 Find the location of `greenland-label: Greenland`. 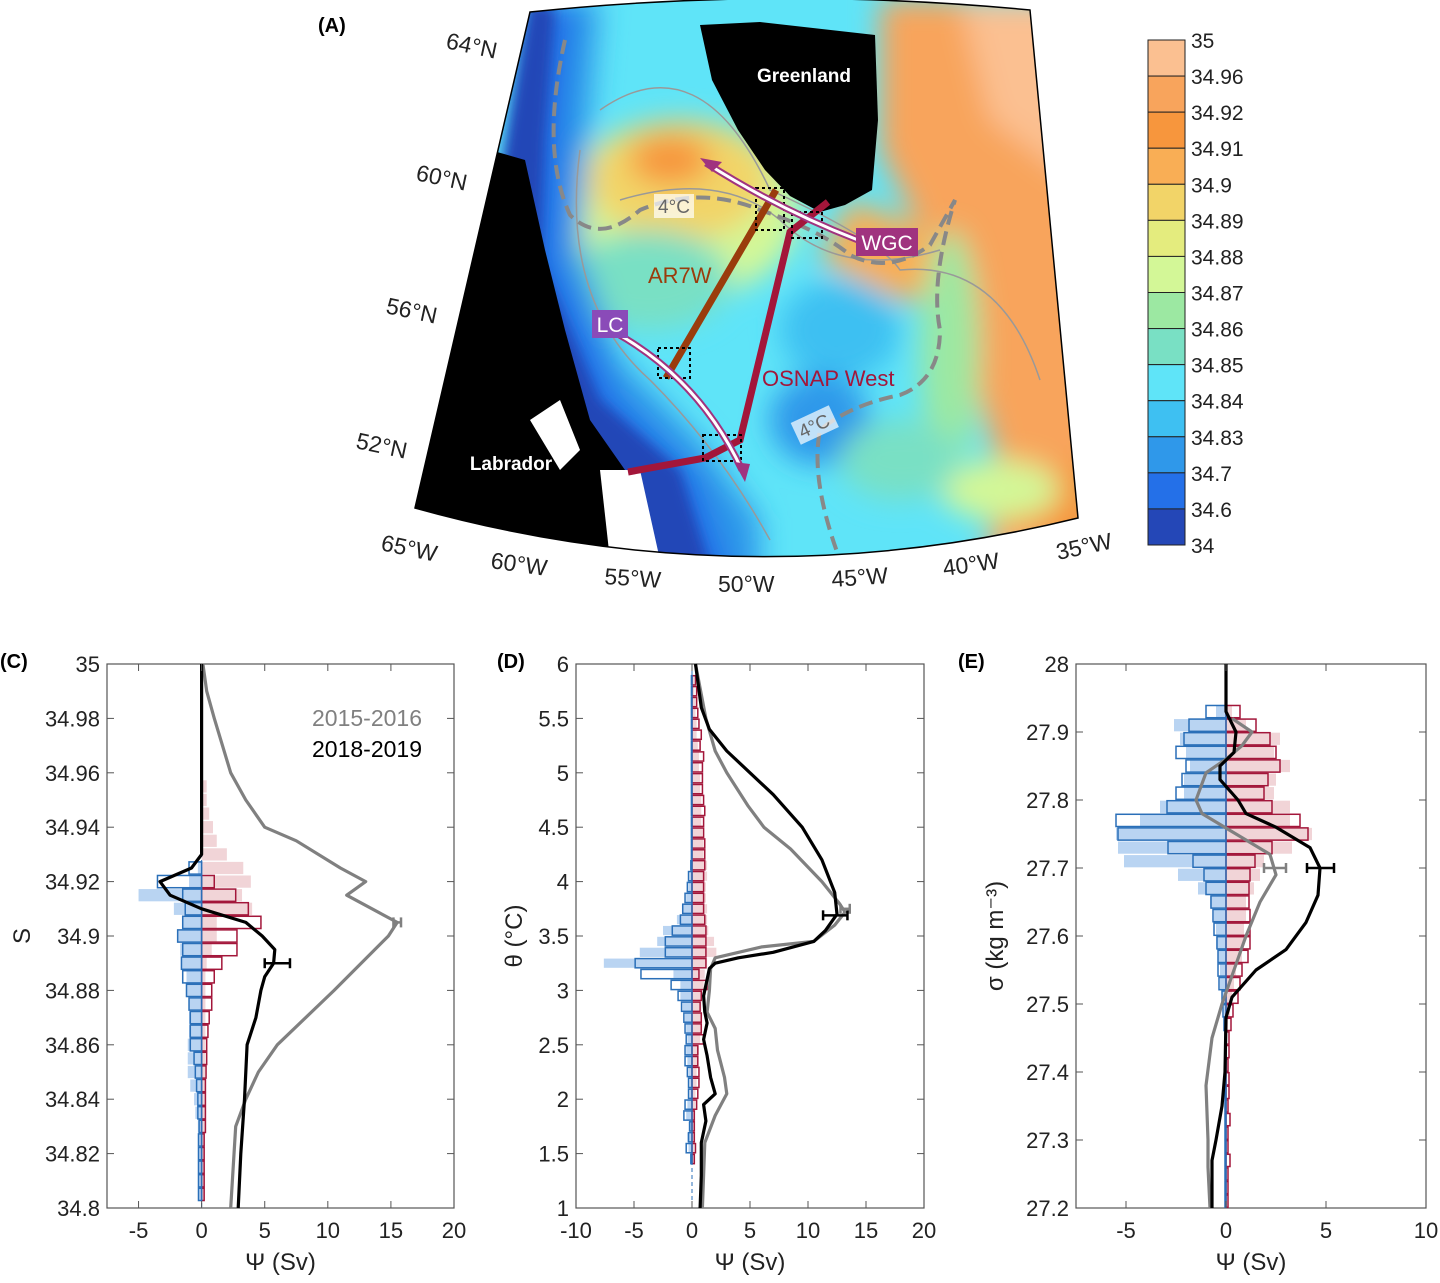

greenland-label: Greenland is located at coordinates (804, 76).